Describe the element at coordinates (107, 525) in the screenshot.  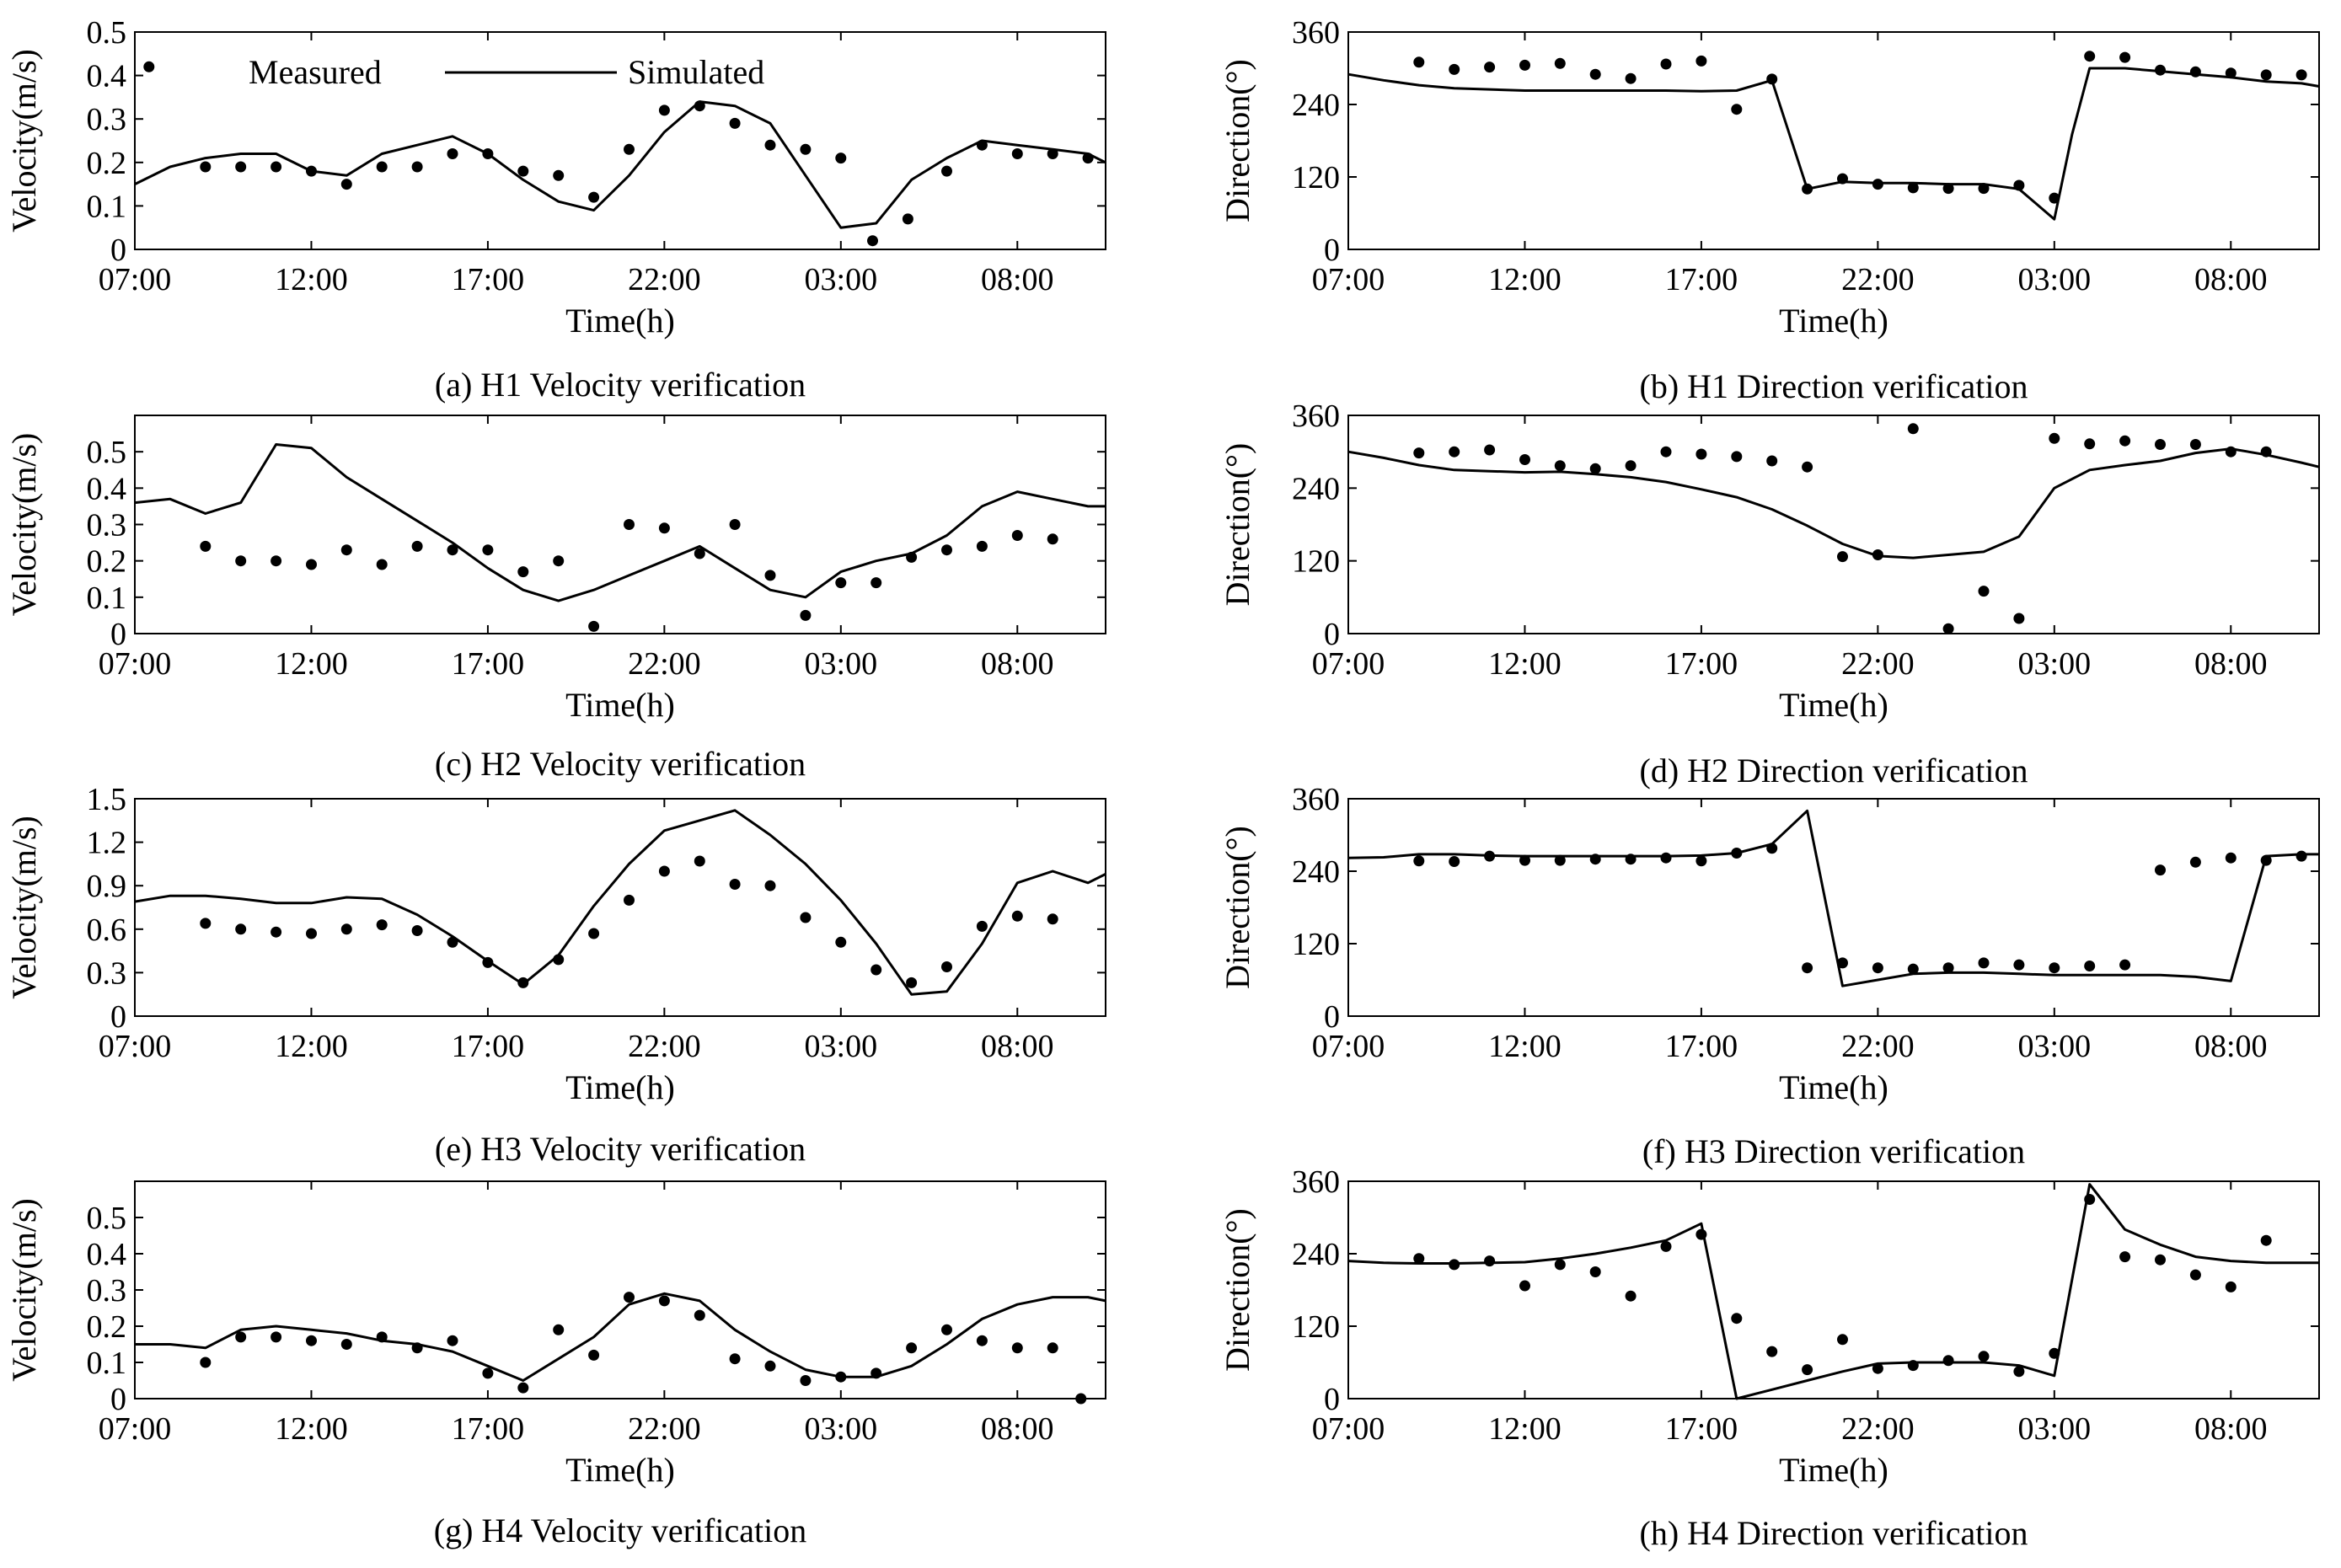
I see `y-tick-label: 0.3` at that location.